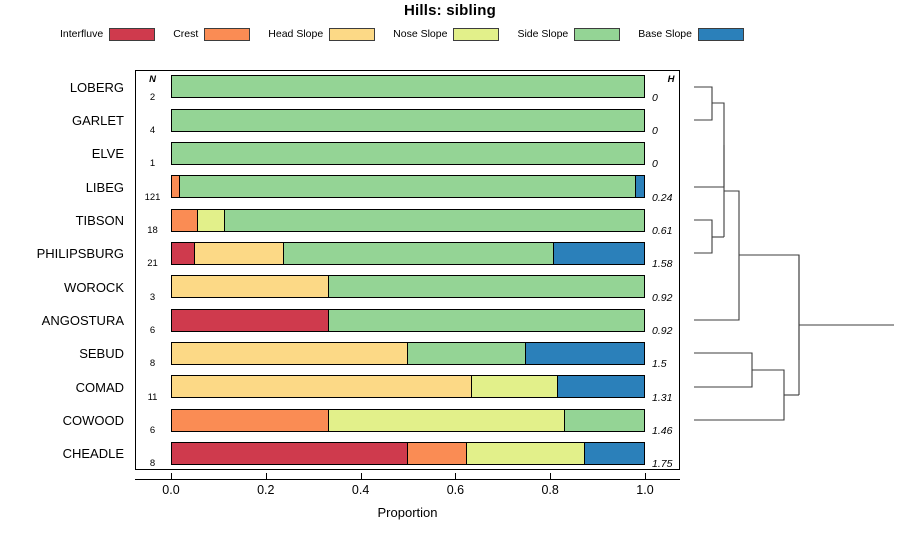  I want to click on h-value: 1.58, so click(662, 264).